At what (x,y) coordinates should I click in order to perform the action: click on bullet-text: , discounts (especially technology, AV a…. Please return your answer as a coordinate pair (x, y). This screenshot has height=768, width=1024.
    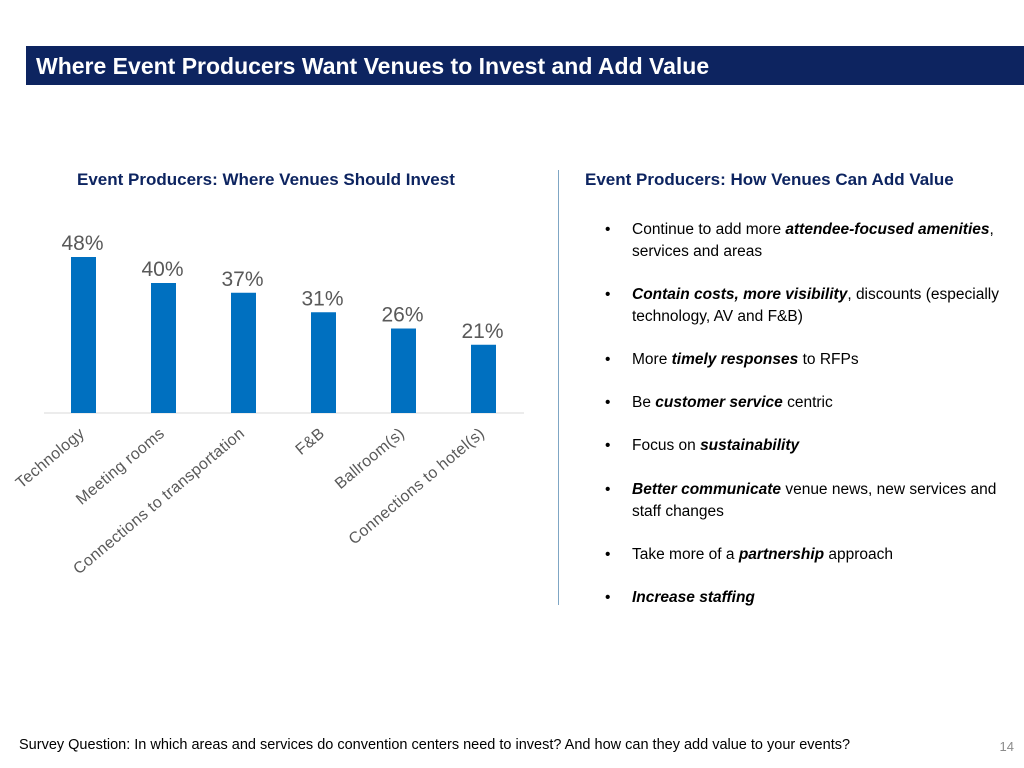
    Looking at the image, I should click on (815, 305).